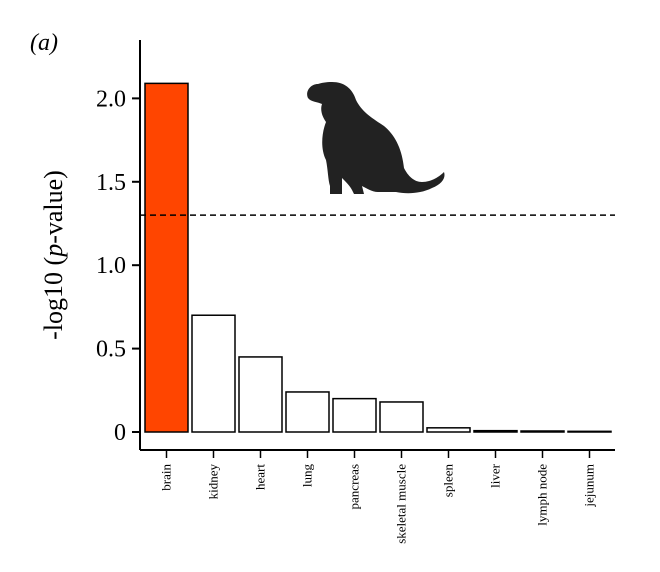  I want to click on y-tick-label: 1.0, so click(111, 266).